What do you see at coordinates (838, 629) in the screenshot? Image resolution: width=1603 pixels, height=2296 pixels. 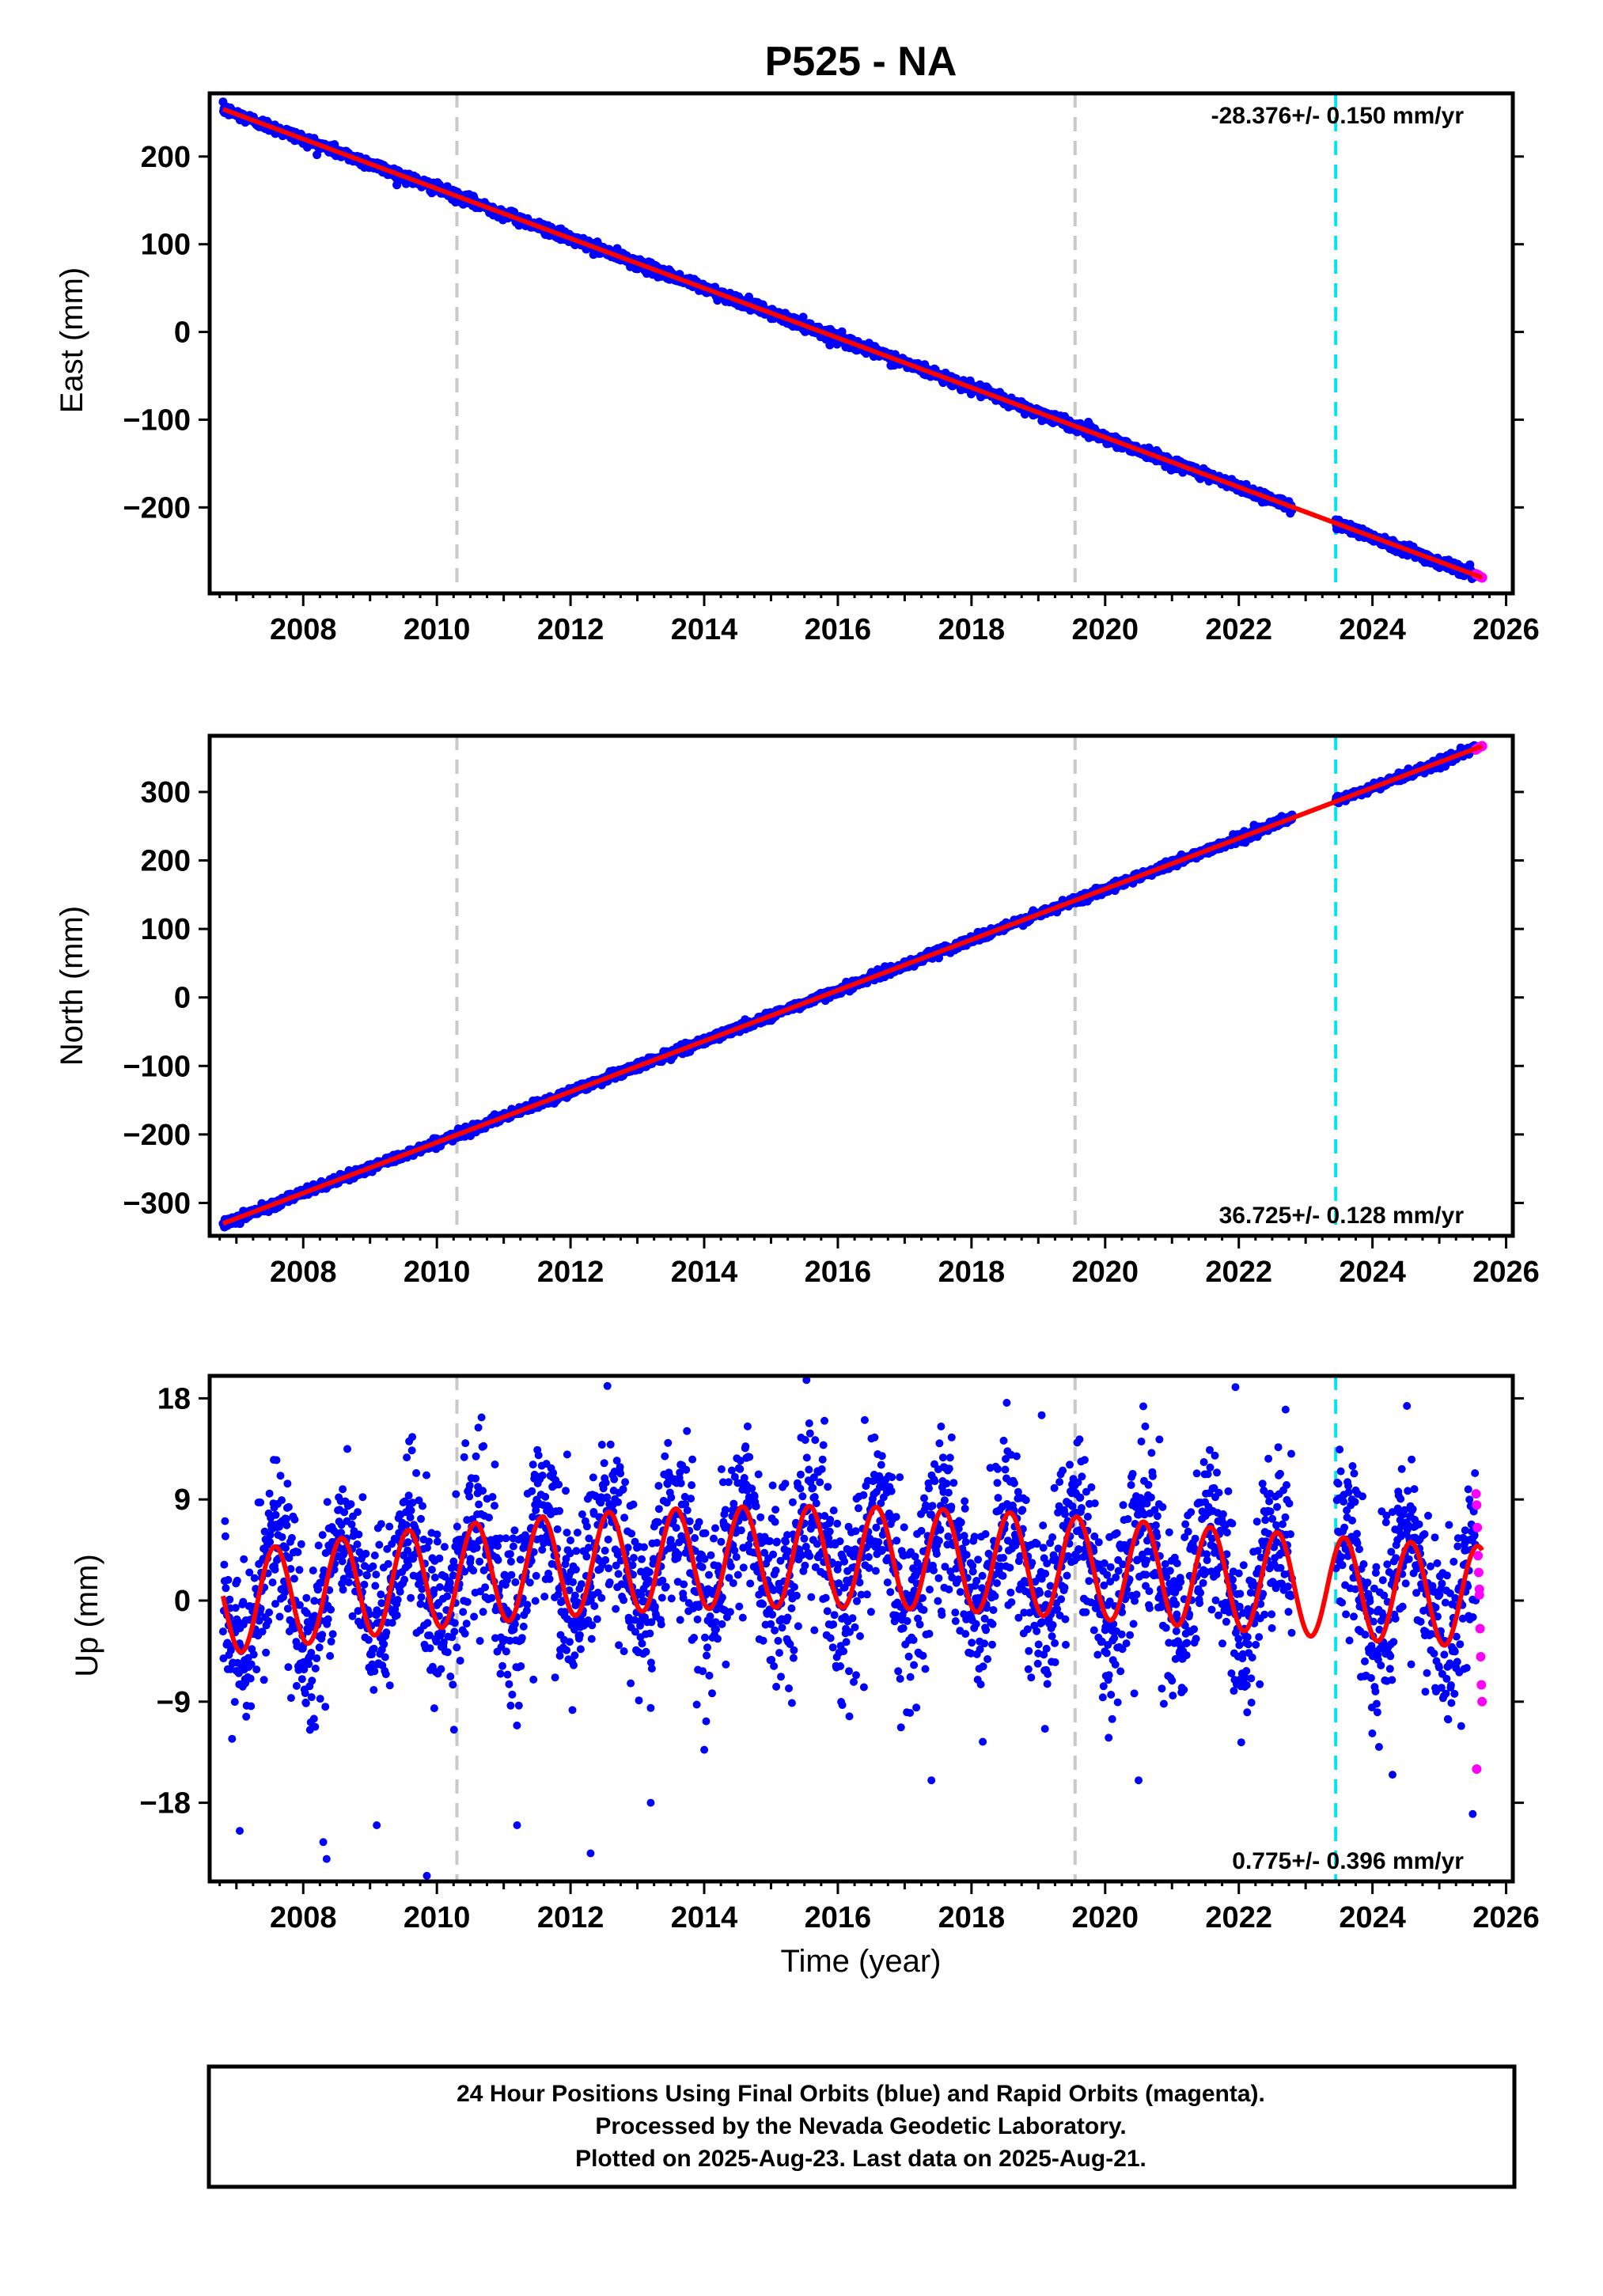 I see `x-tick-label: 2016` at bounding box center [838, 629].